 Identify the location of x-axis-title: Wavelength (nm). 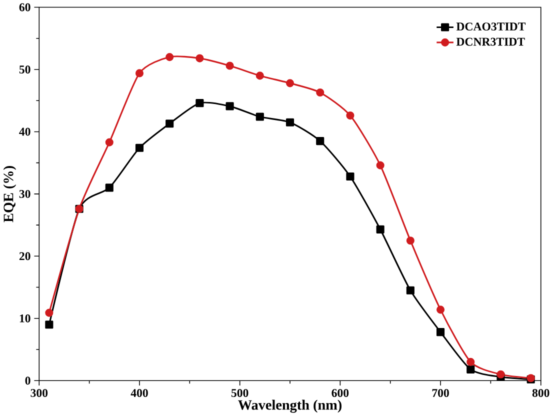
(290, 406).